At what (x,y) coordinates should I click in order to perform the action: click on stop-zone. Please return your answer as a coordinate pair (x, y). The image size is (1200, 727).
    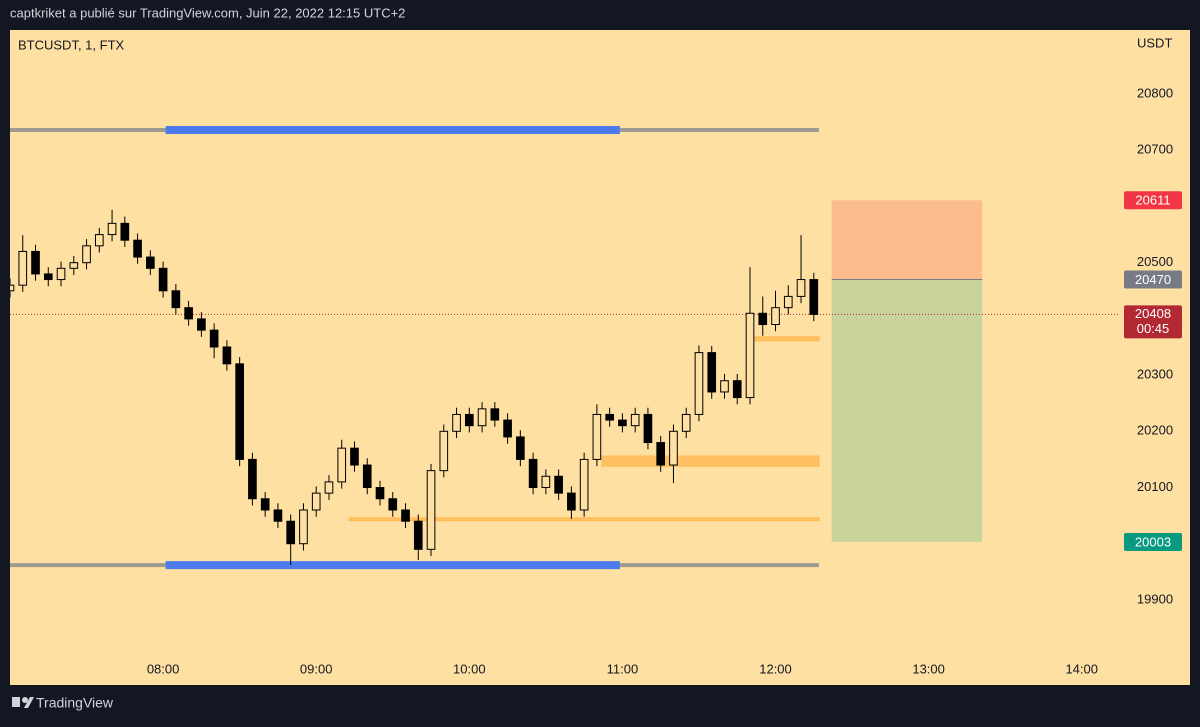
    Looking at the image, I should click on (907, 240).